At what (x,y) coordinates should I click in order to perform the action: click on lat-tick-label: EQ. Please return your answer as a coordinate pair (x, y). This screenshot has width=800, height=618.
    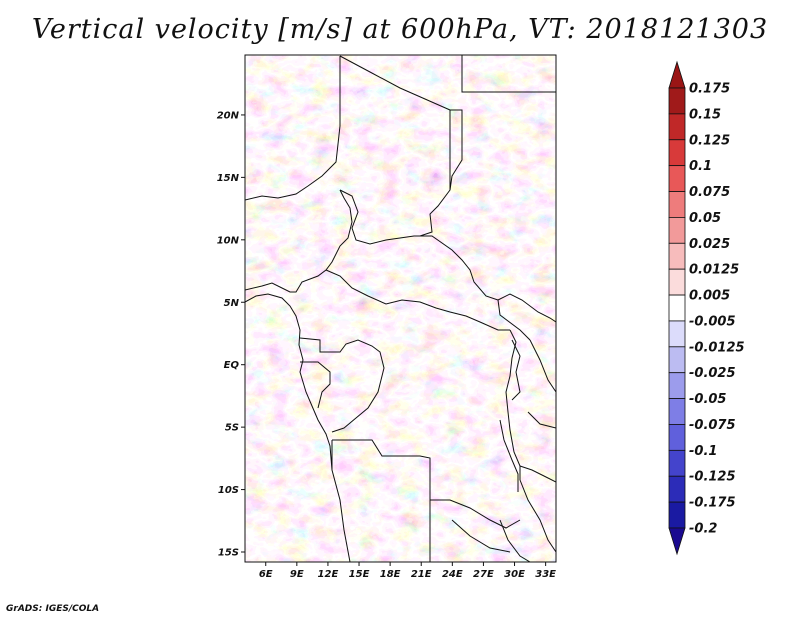
    Looking at the image, I should click on (232, 365).